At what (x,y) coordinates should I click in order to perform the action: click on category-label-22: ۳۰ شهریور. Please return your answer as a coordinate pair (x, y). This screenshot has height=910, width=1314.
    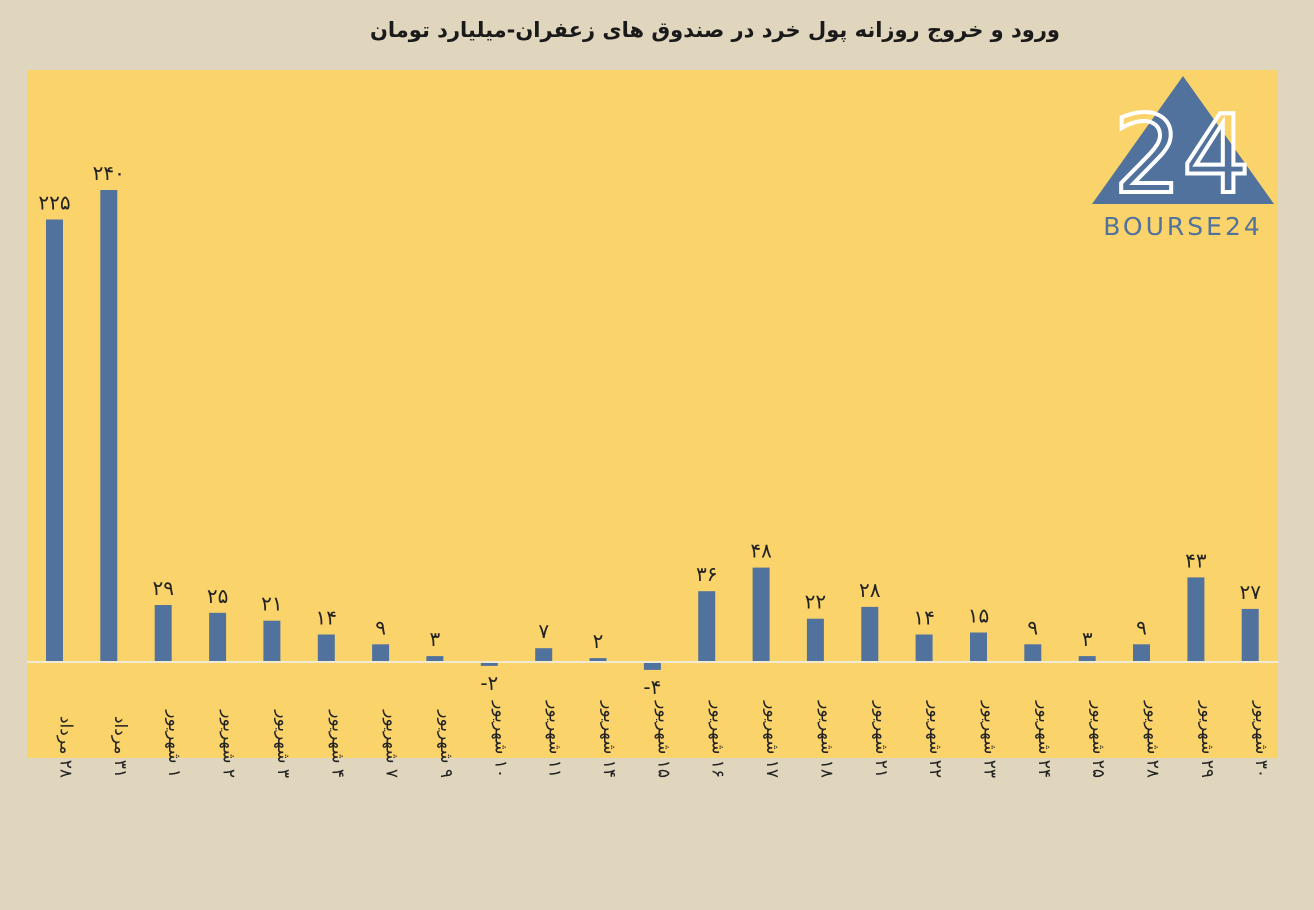
    Looking at the image, I should click on (1261, 739).